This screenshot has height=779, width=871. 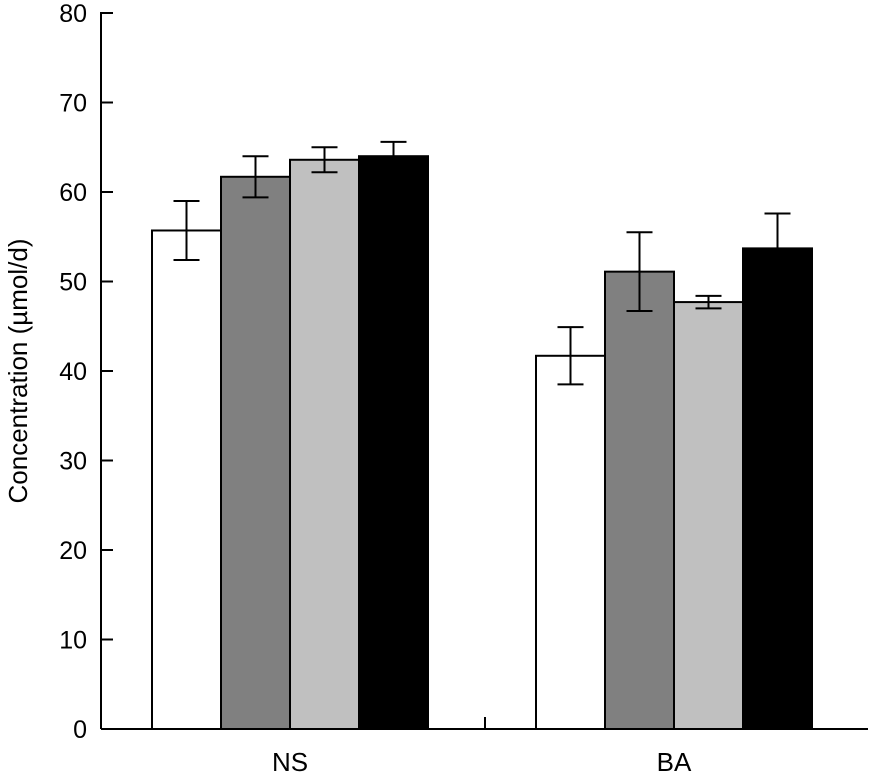 I want to click on y-tick-label: 10, so click(x=73, y=641).